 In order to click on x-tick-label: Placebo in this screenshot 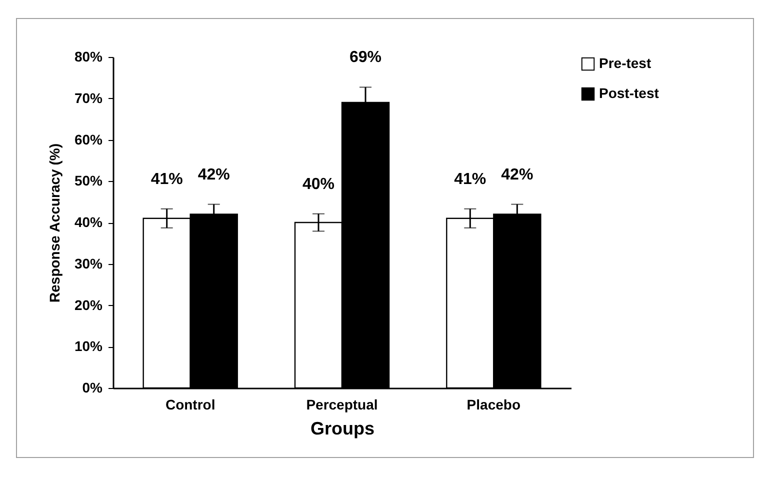, I will do `click(493, 404)`.